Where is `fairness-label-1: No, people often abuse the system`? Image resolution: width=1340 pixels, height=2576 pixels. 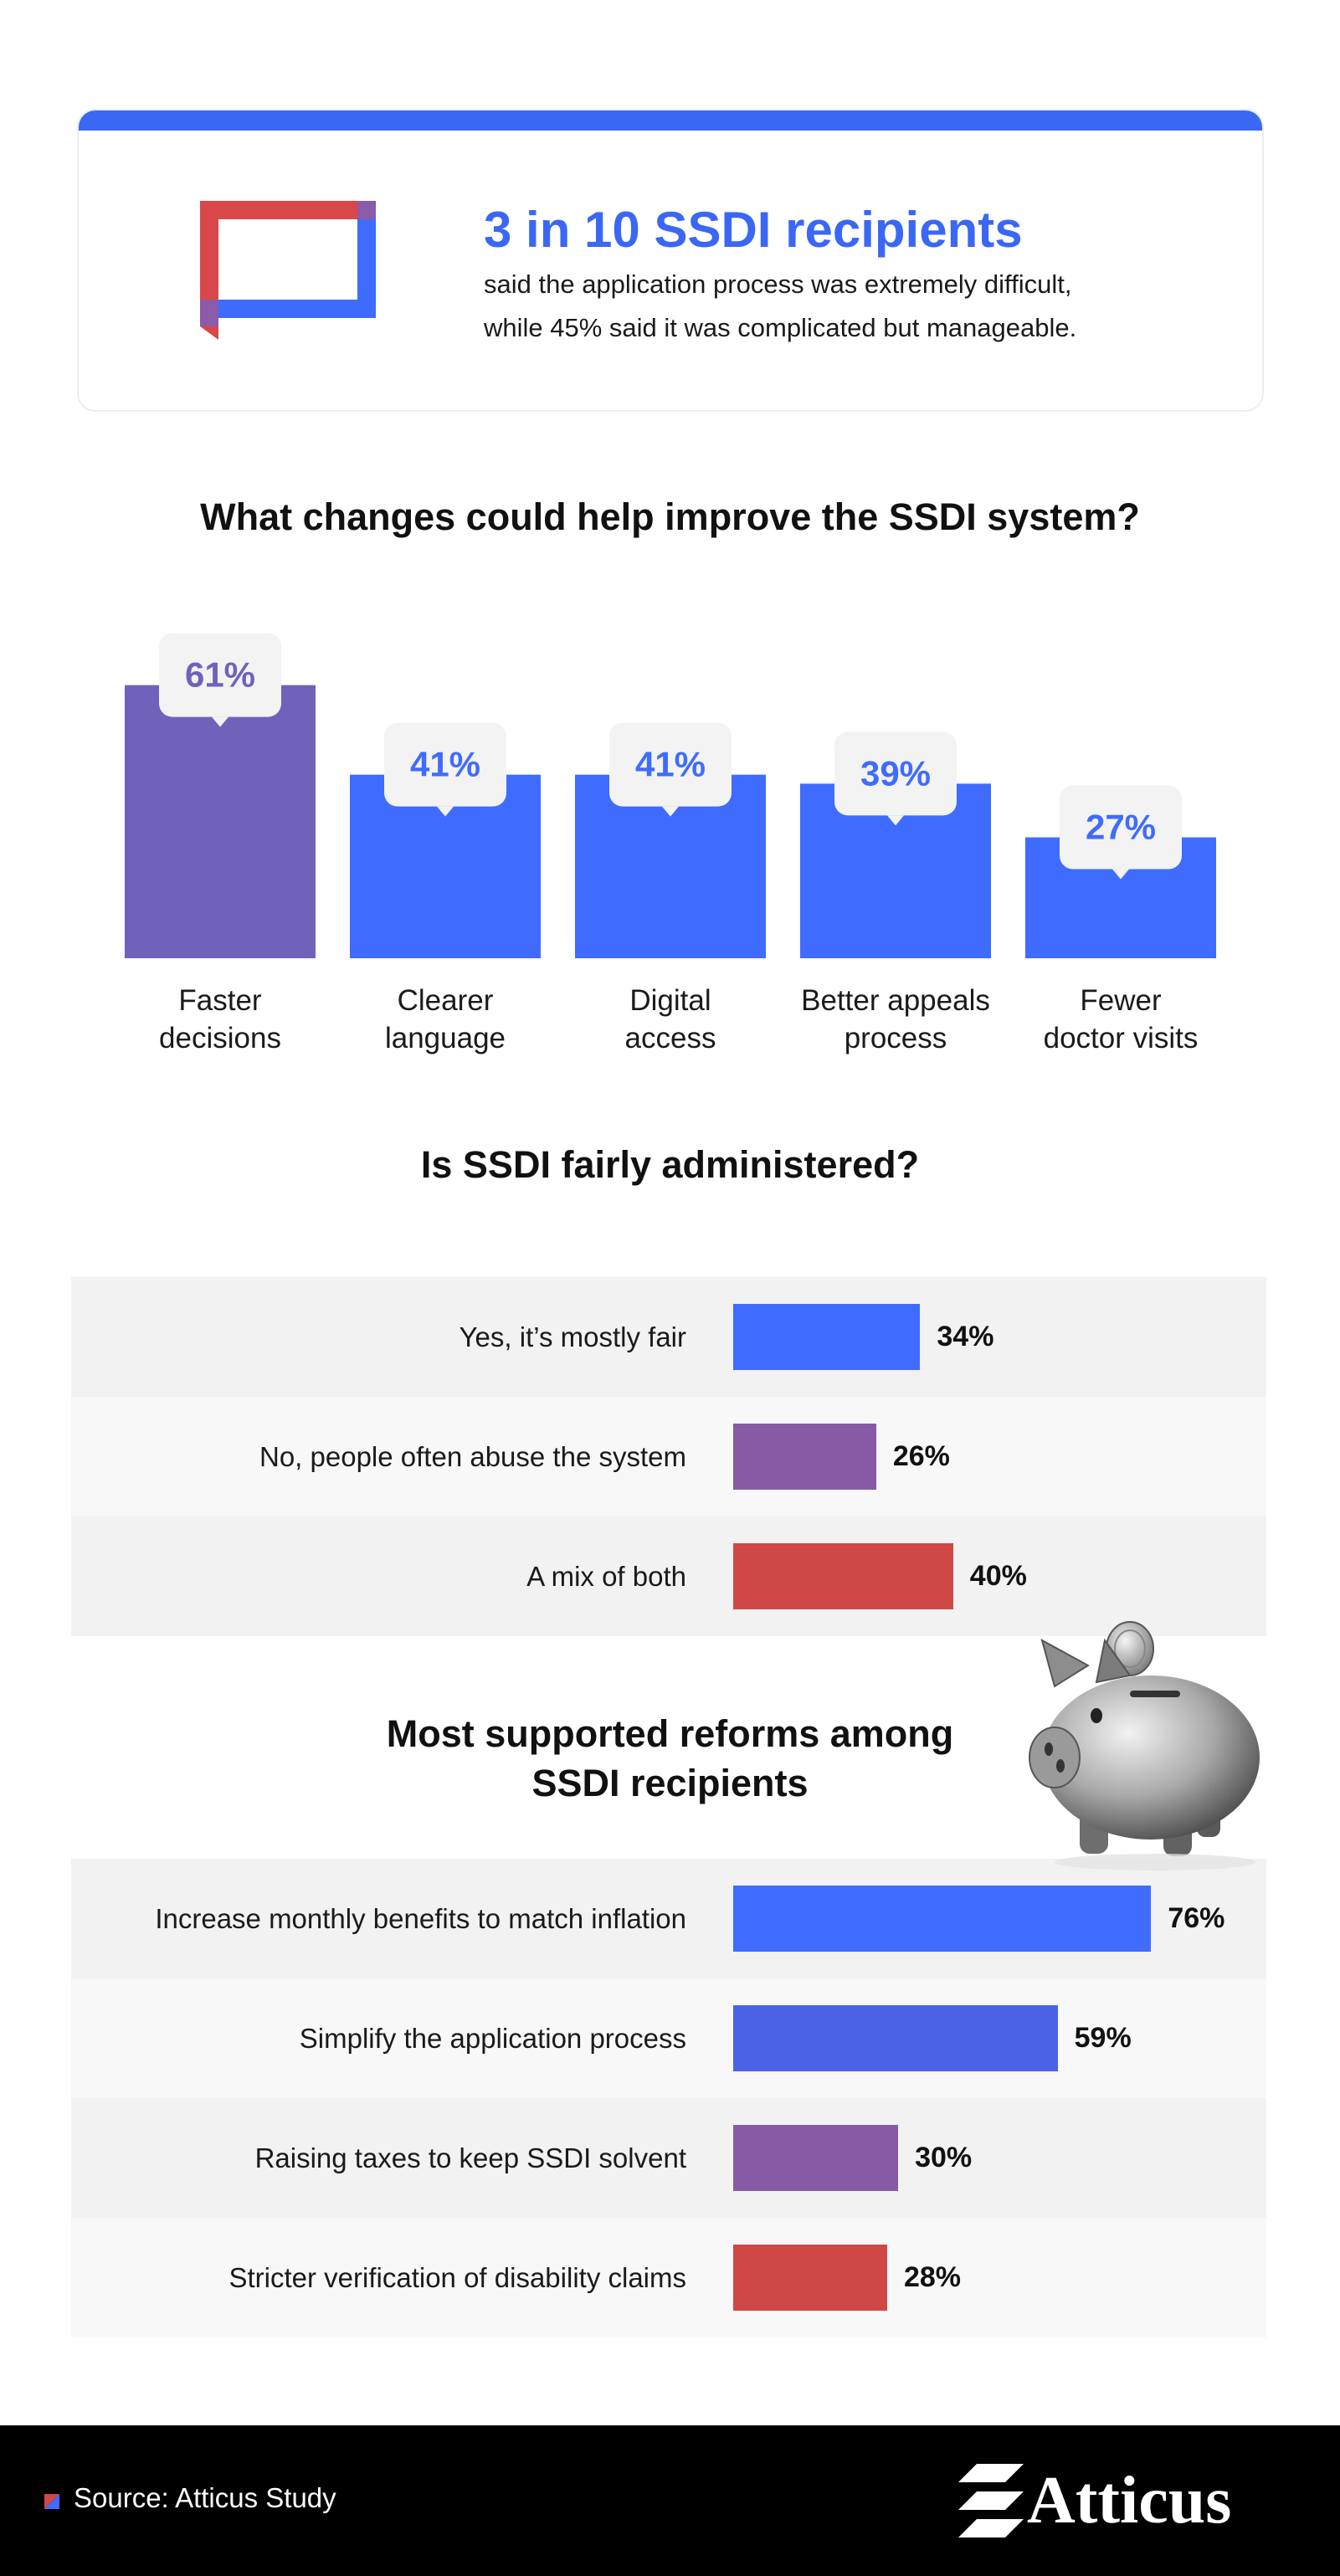 fairness-label-1: No, people often abuse the system is located at coordinates (473, 1456).